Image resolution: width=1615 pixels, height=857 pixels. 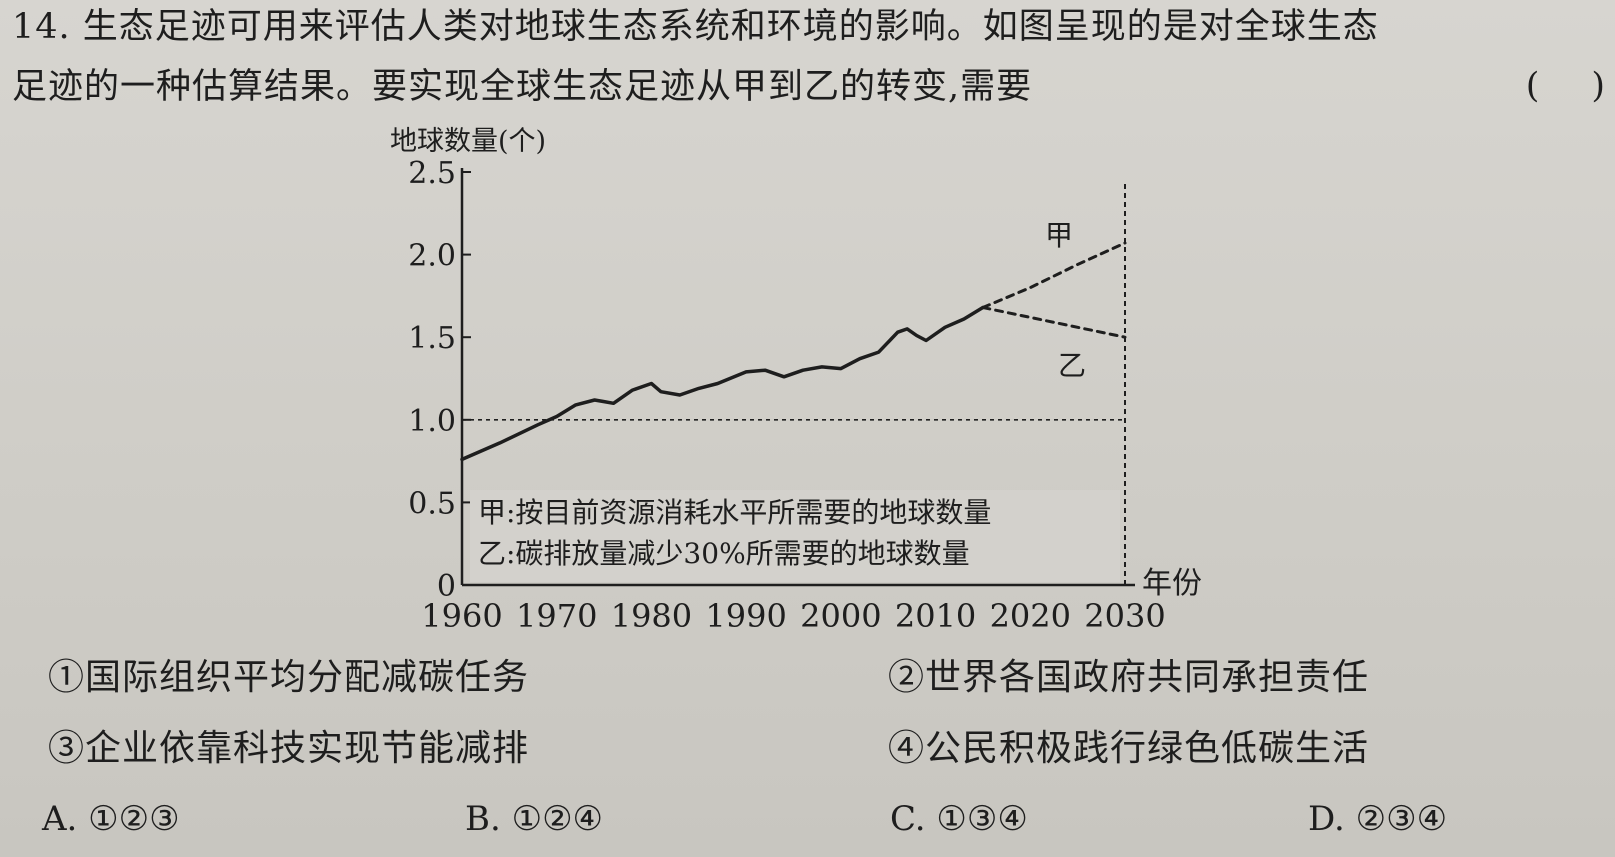 I want to click on y-tick-label: 0, so click(x=446, y=586).